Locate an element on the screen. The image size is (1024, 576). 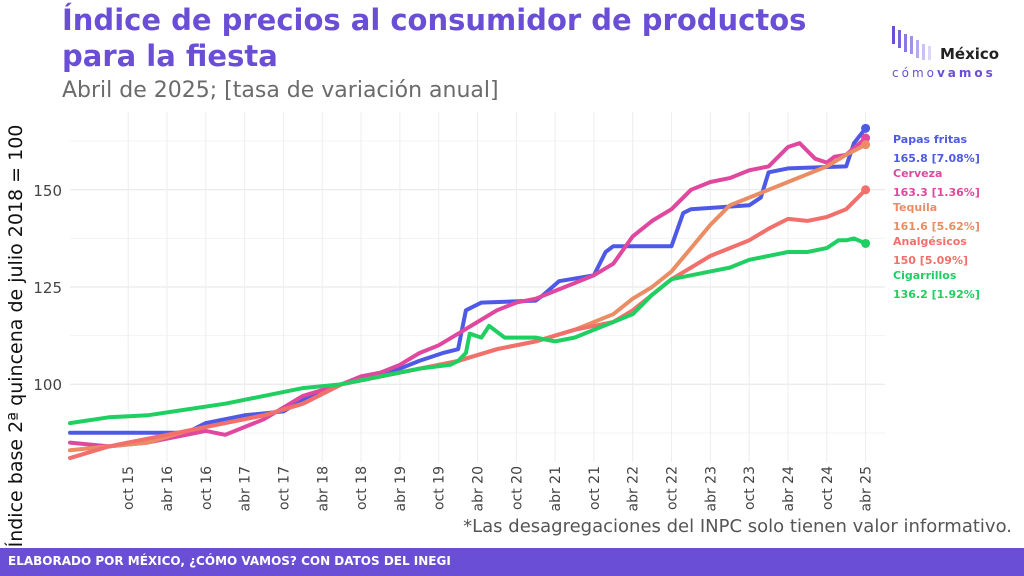
x-tick-label: oct 19 is located at coordinates (440, 488).